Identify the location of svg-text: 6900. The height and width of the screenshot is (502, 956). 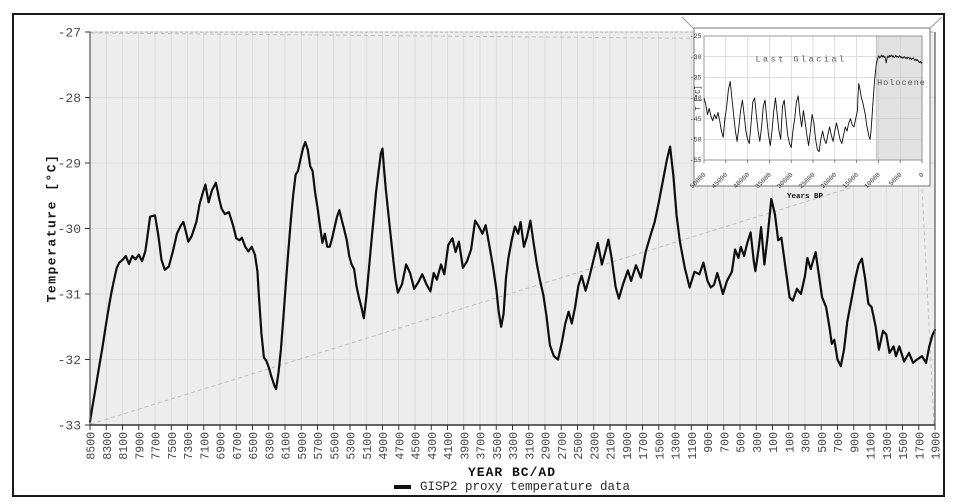
(222, 446).